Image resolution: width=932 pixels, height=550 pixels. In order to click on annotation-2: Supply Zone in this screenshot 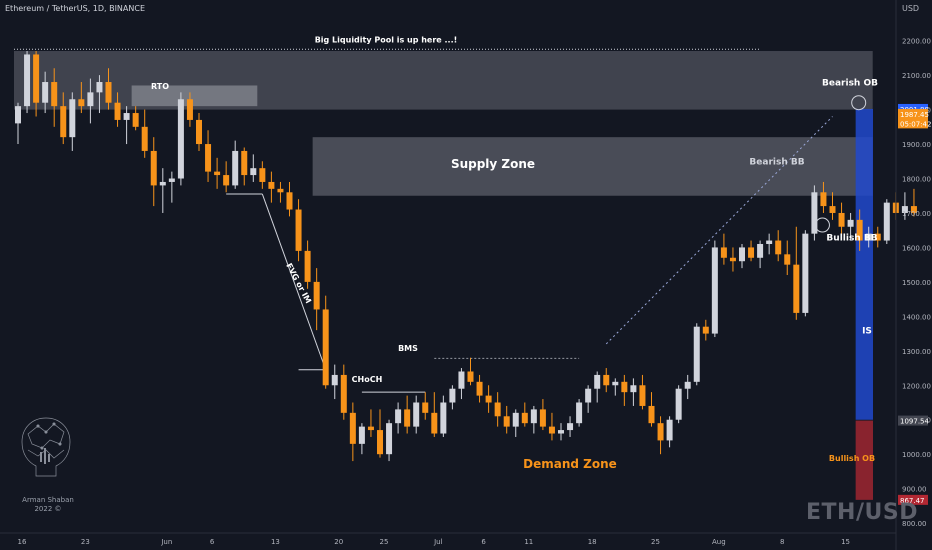, I will do `click(493, 164)`.